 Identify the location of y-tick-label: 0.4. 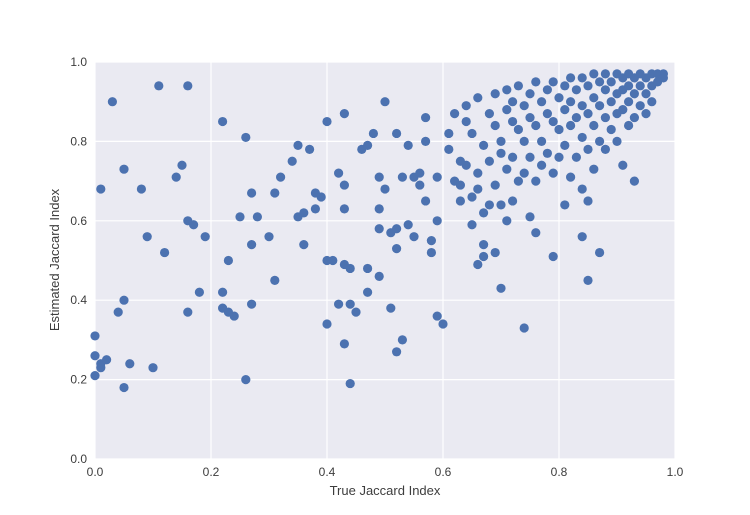
(78, 300).